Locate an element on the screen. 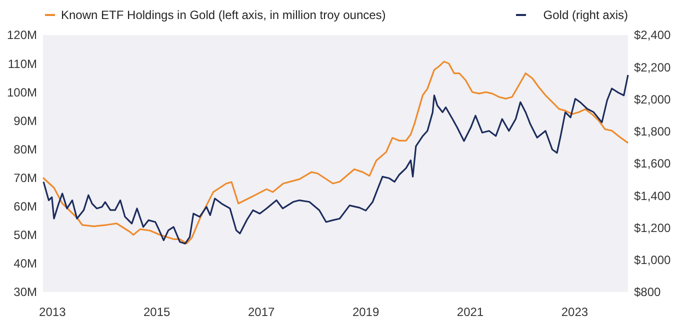 Image resolution: width=693 pixels, height=324 pixels. y-tick-label: 70M is located at coordinates (26, 177).